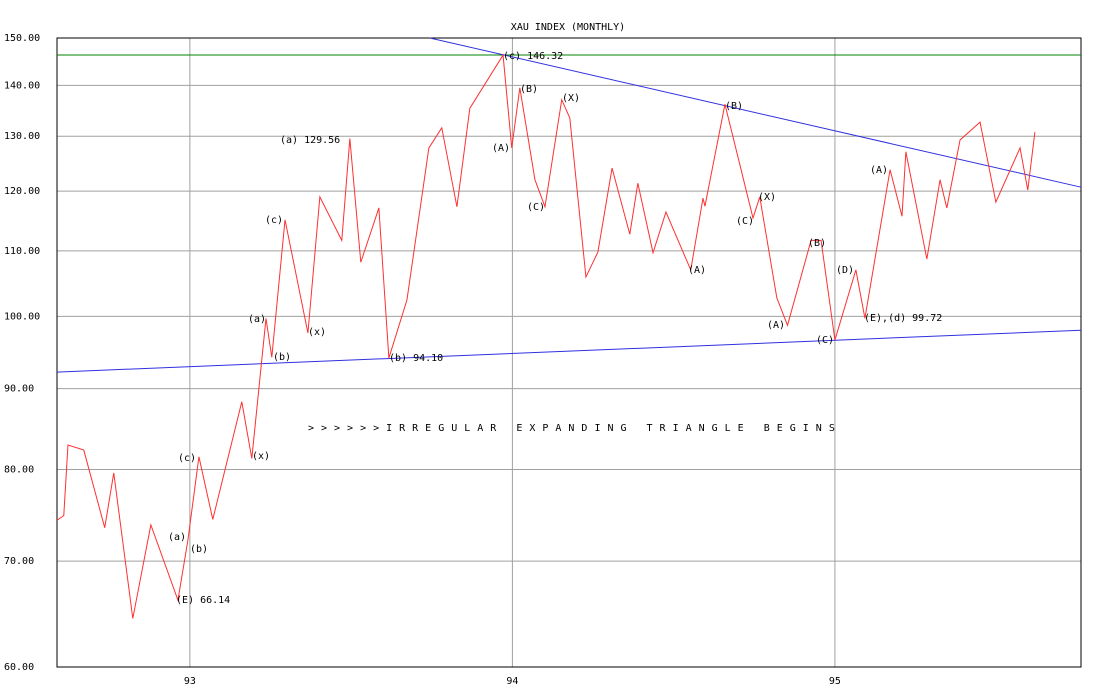 The height and width of the screenshot is (696, 1104). What do you see at coordinates (845, 270) in the screenshot?
I see `annotation: (D)` at bounding box center [845, 270].